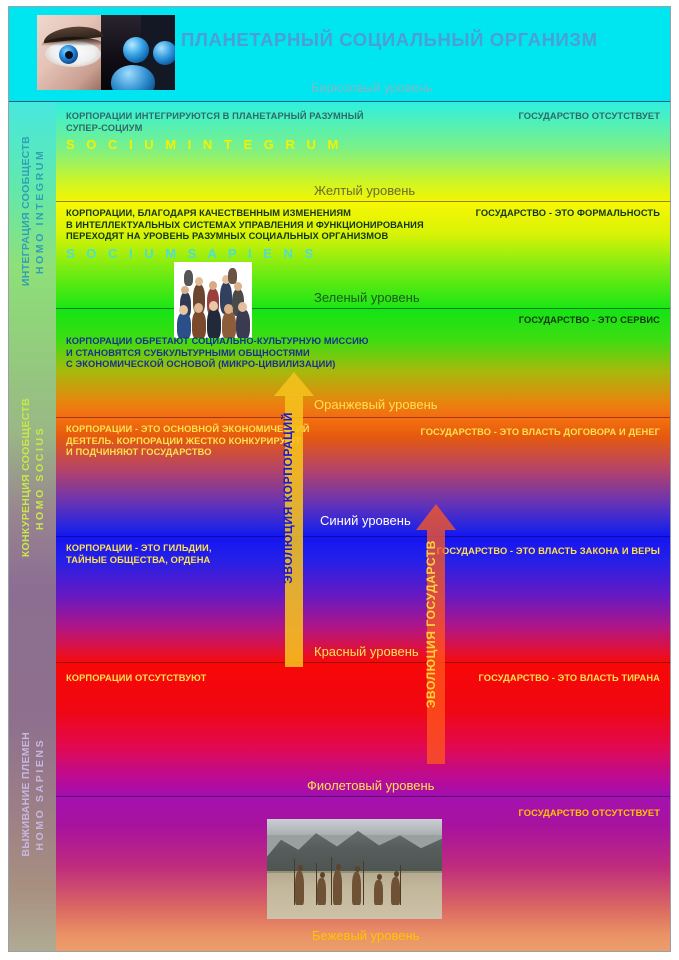  Describe the element at coordinates (339, 255) in the screenshot. I see `band-yellow-to-green` at that location.